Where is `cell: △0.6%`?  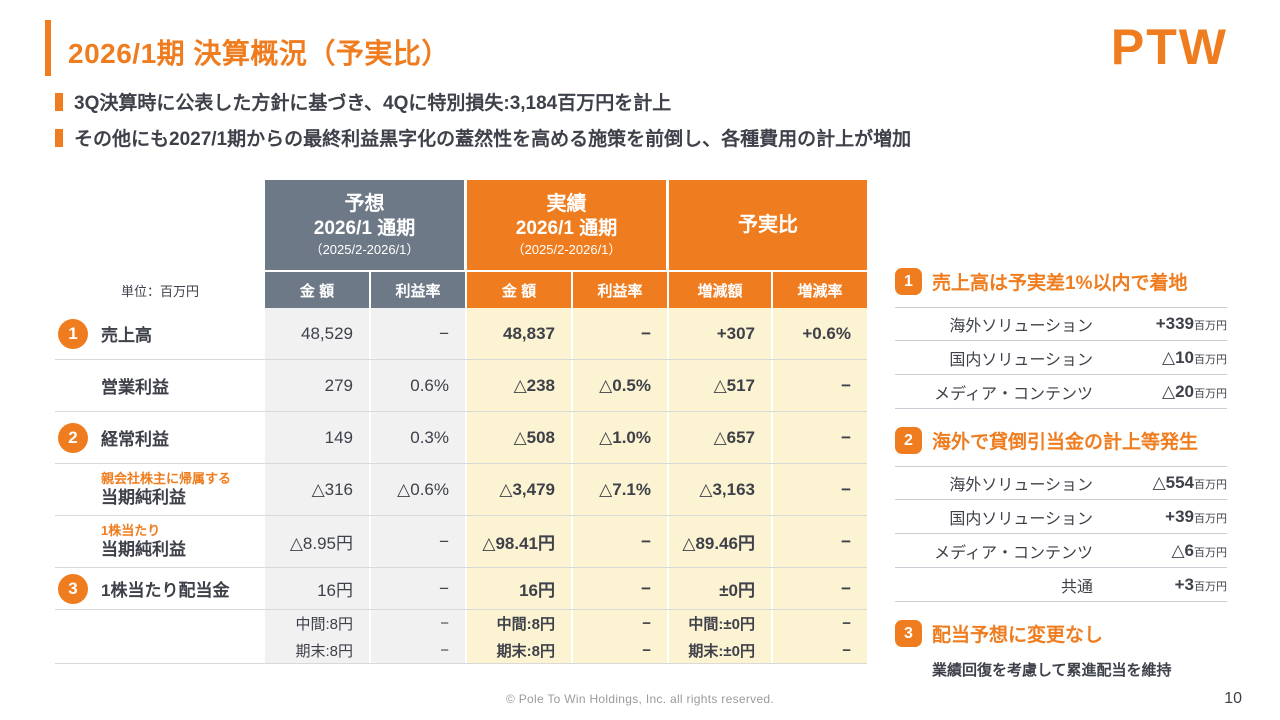
cell: △0.6% is located at coordinates (419, 489).